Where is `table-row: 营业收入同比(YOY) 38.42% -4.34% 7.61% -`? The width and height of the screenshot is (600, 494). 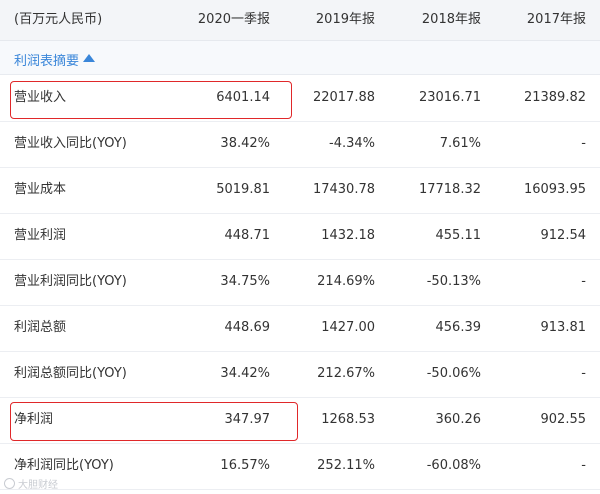 table-row: 营业收入同比(YOY) 38.42% -4.34% 7.61% - is located at coordinates (300, 144).